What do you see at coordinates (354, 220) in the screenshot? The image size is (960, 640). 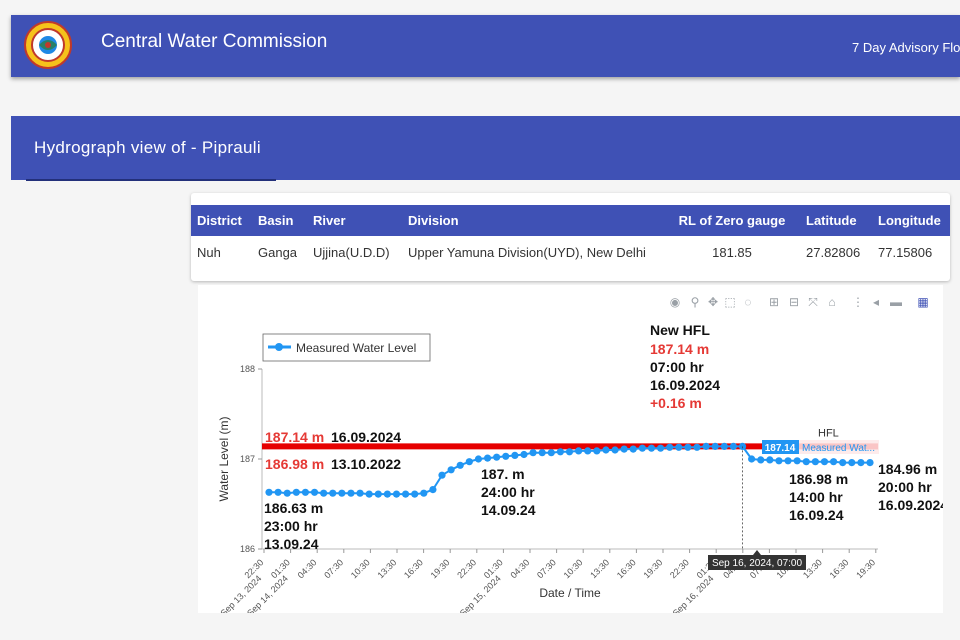 I see `col-river: River` at bounding box center [354, 220].